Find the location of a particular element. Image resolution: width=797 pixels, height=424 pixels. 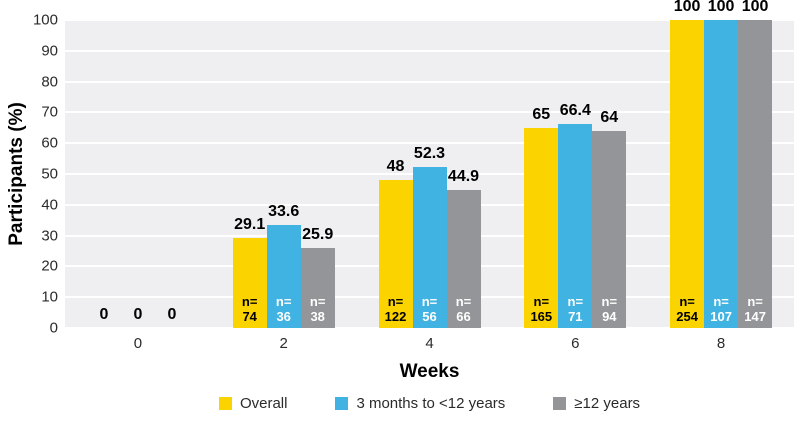

bar-n-label: n= 38 is located at coordinates (317, 309).